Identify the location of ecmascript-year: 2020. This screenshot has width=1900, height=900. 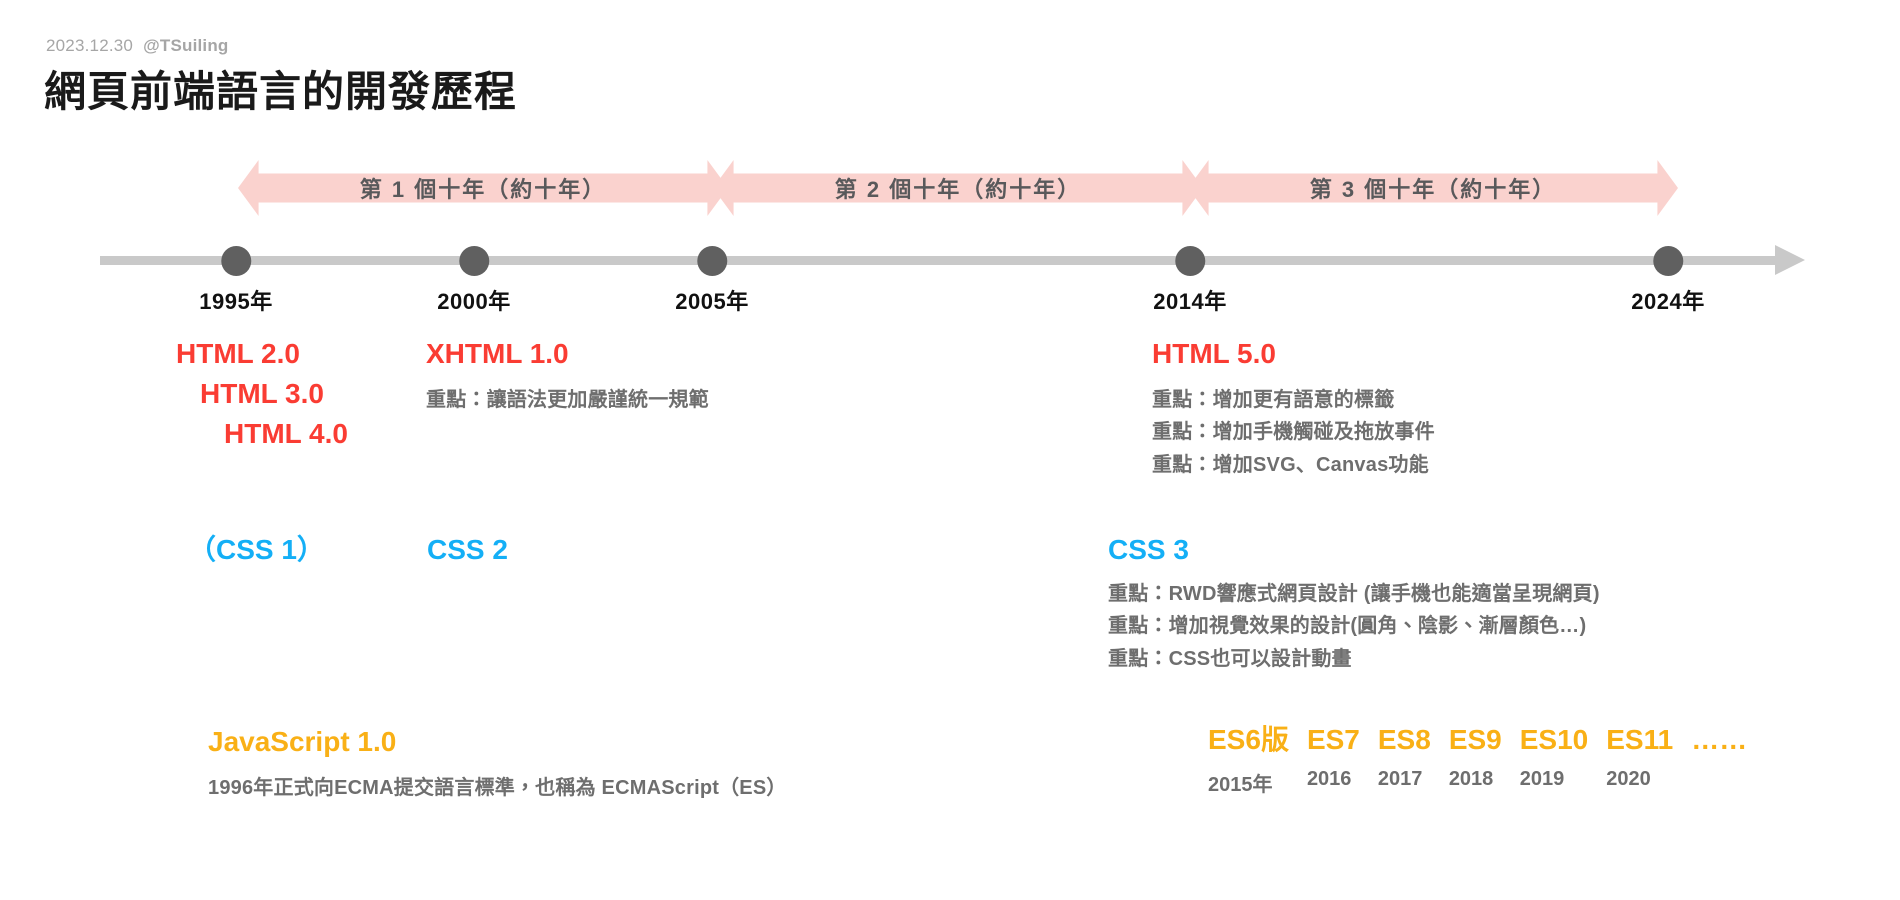
(1628, 779).